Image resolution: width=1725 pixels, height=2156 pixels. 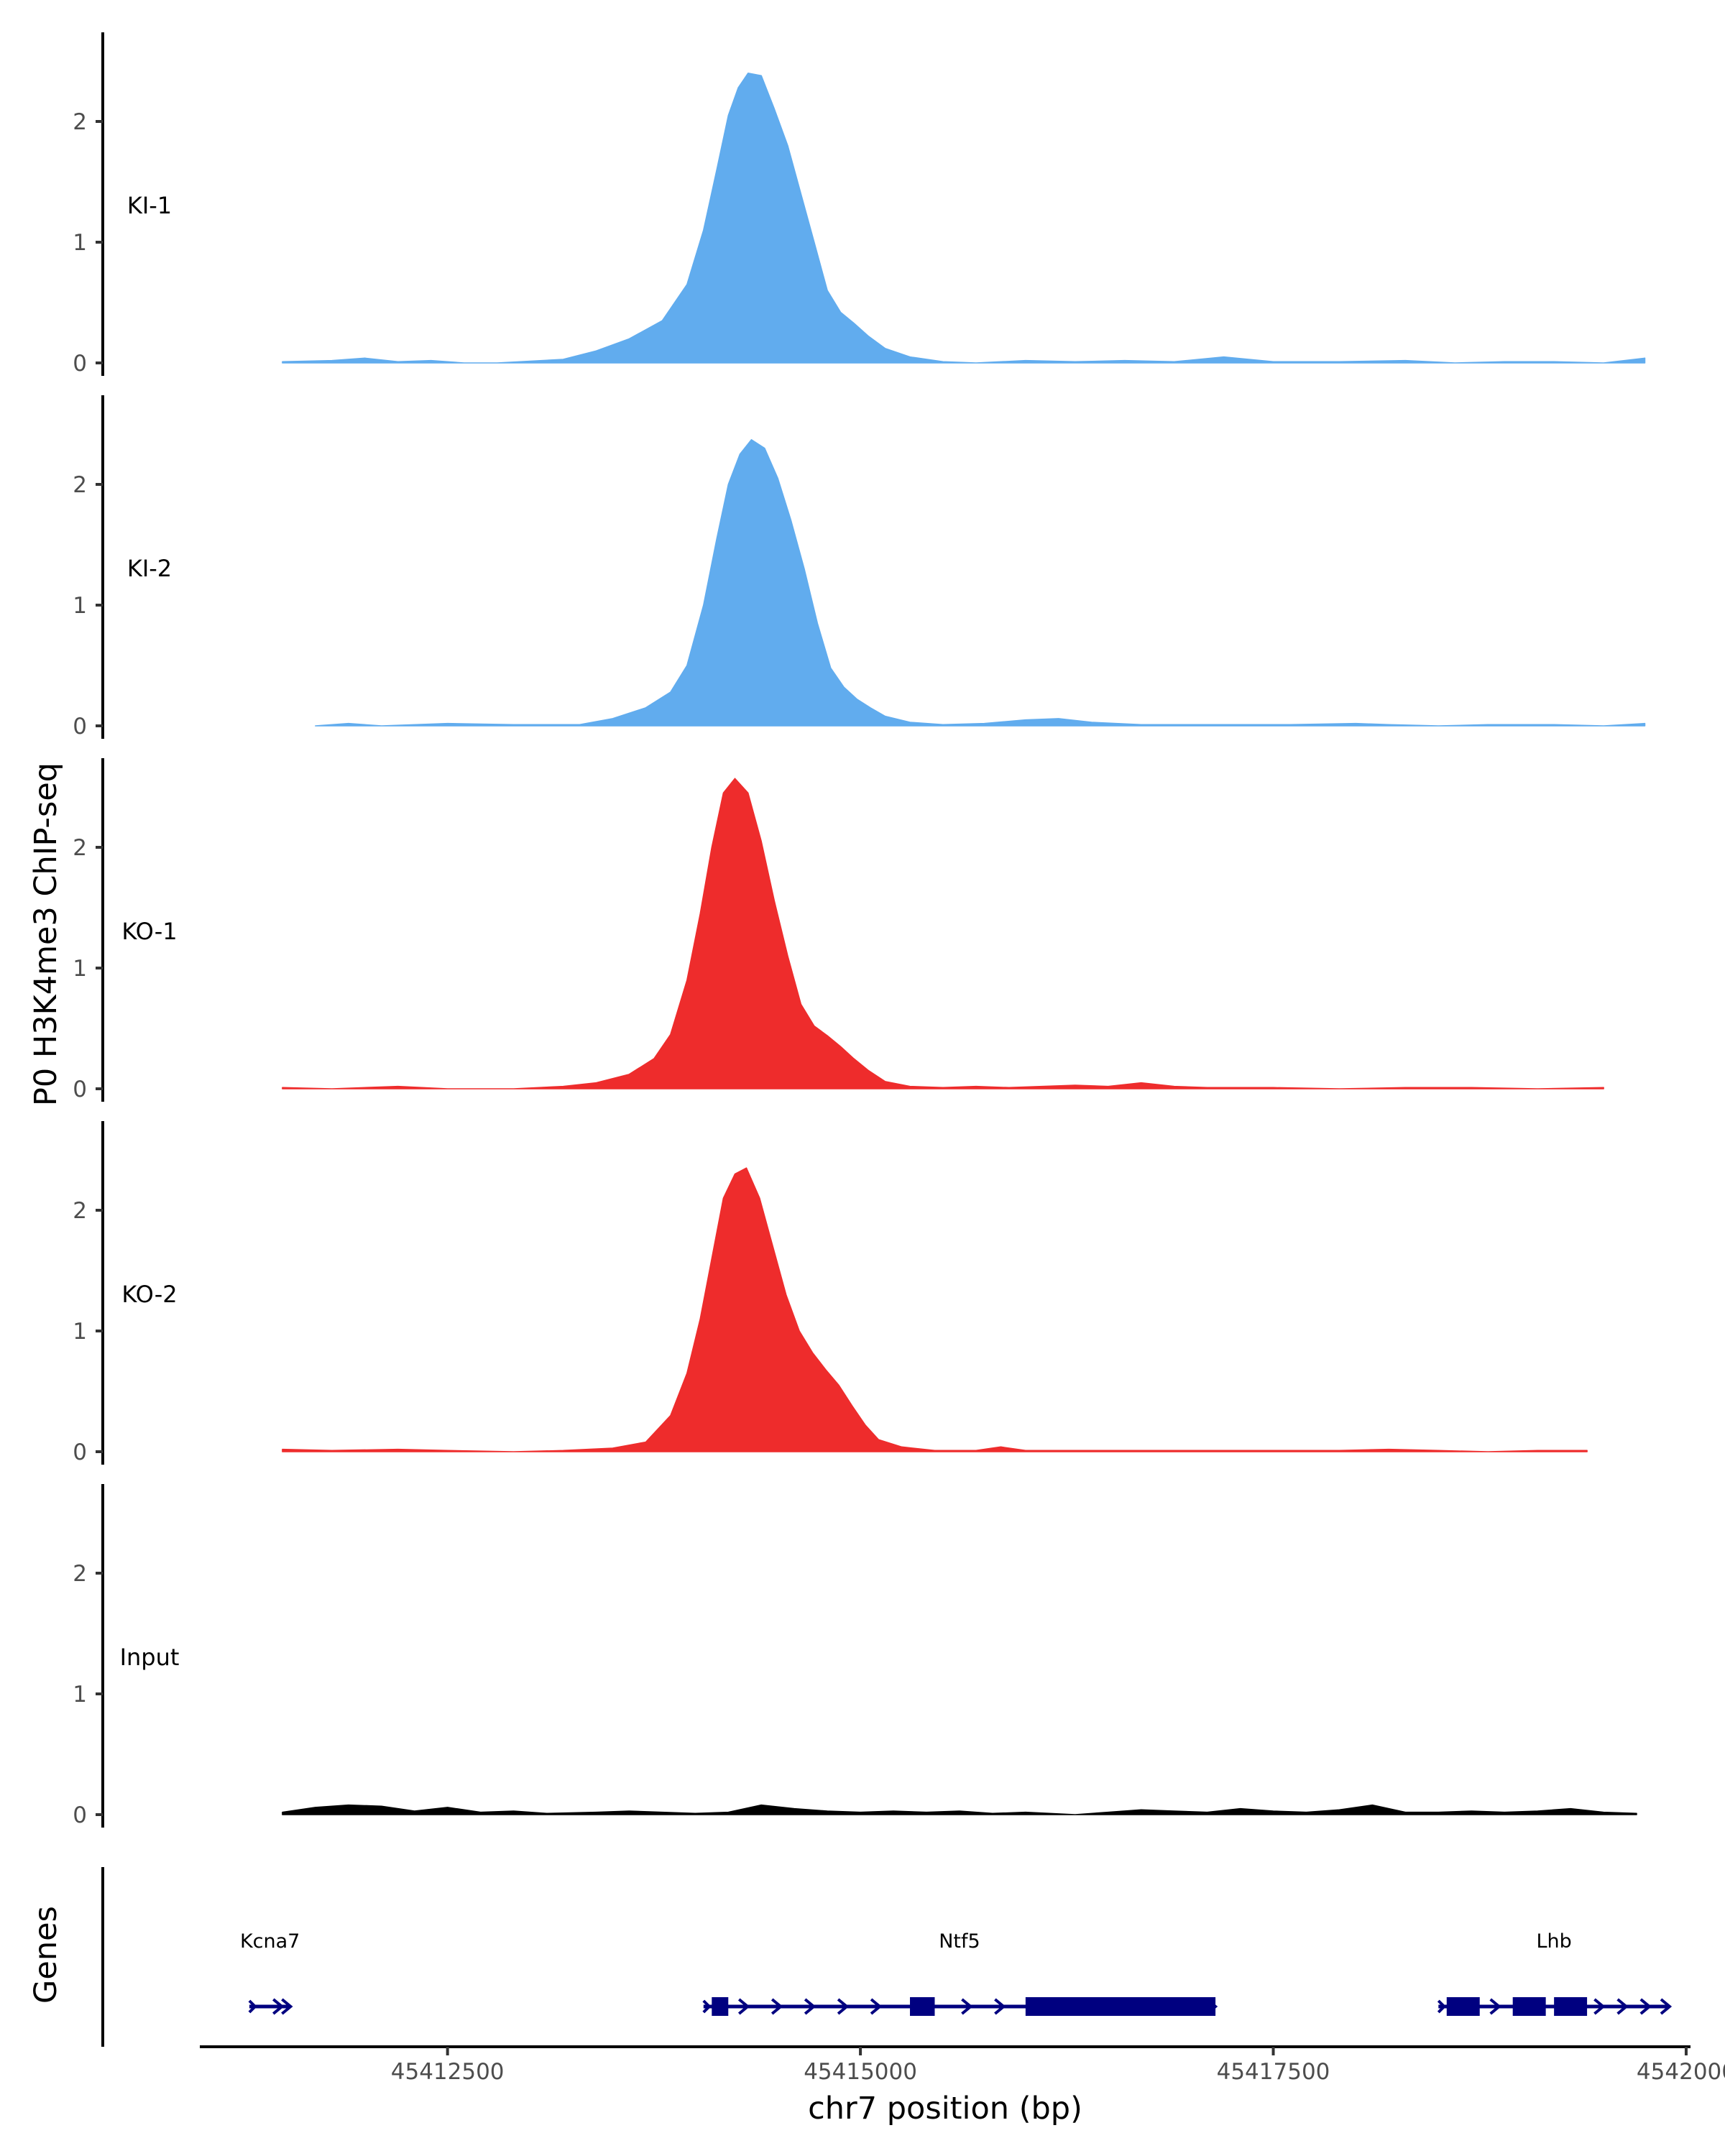 I want to click on gene-label: Lhb, so click(x=1553, y=1941).